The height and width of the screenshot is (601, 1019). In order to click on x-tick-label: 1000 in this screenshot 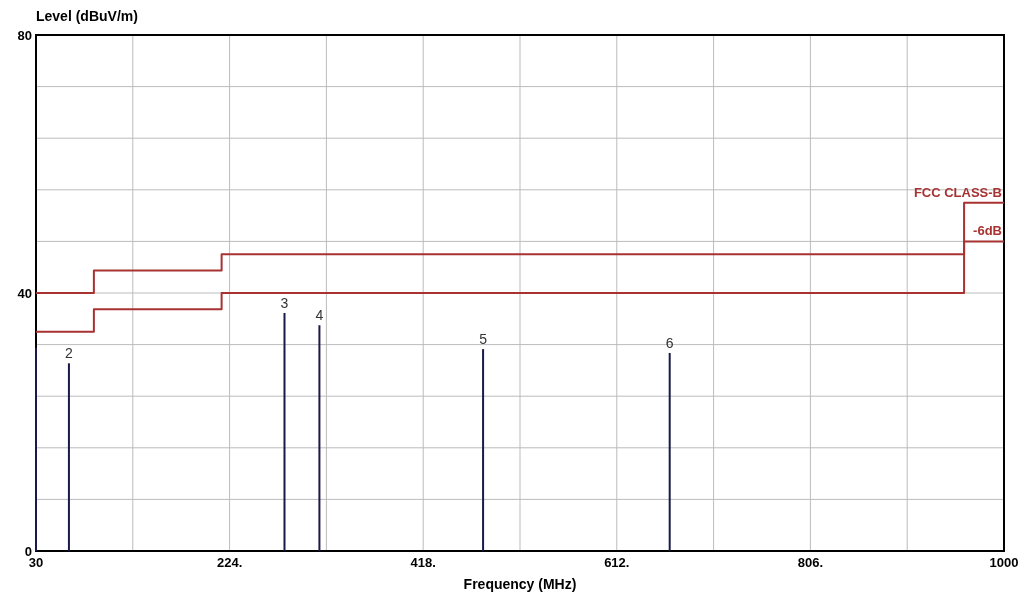, I will do `click(1004, 562)`.